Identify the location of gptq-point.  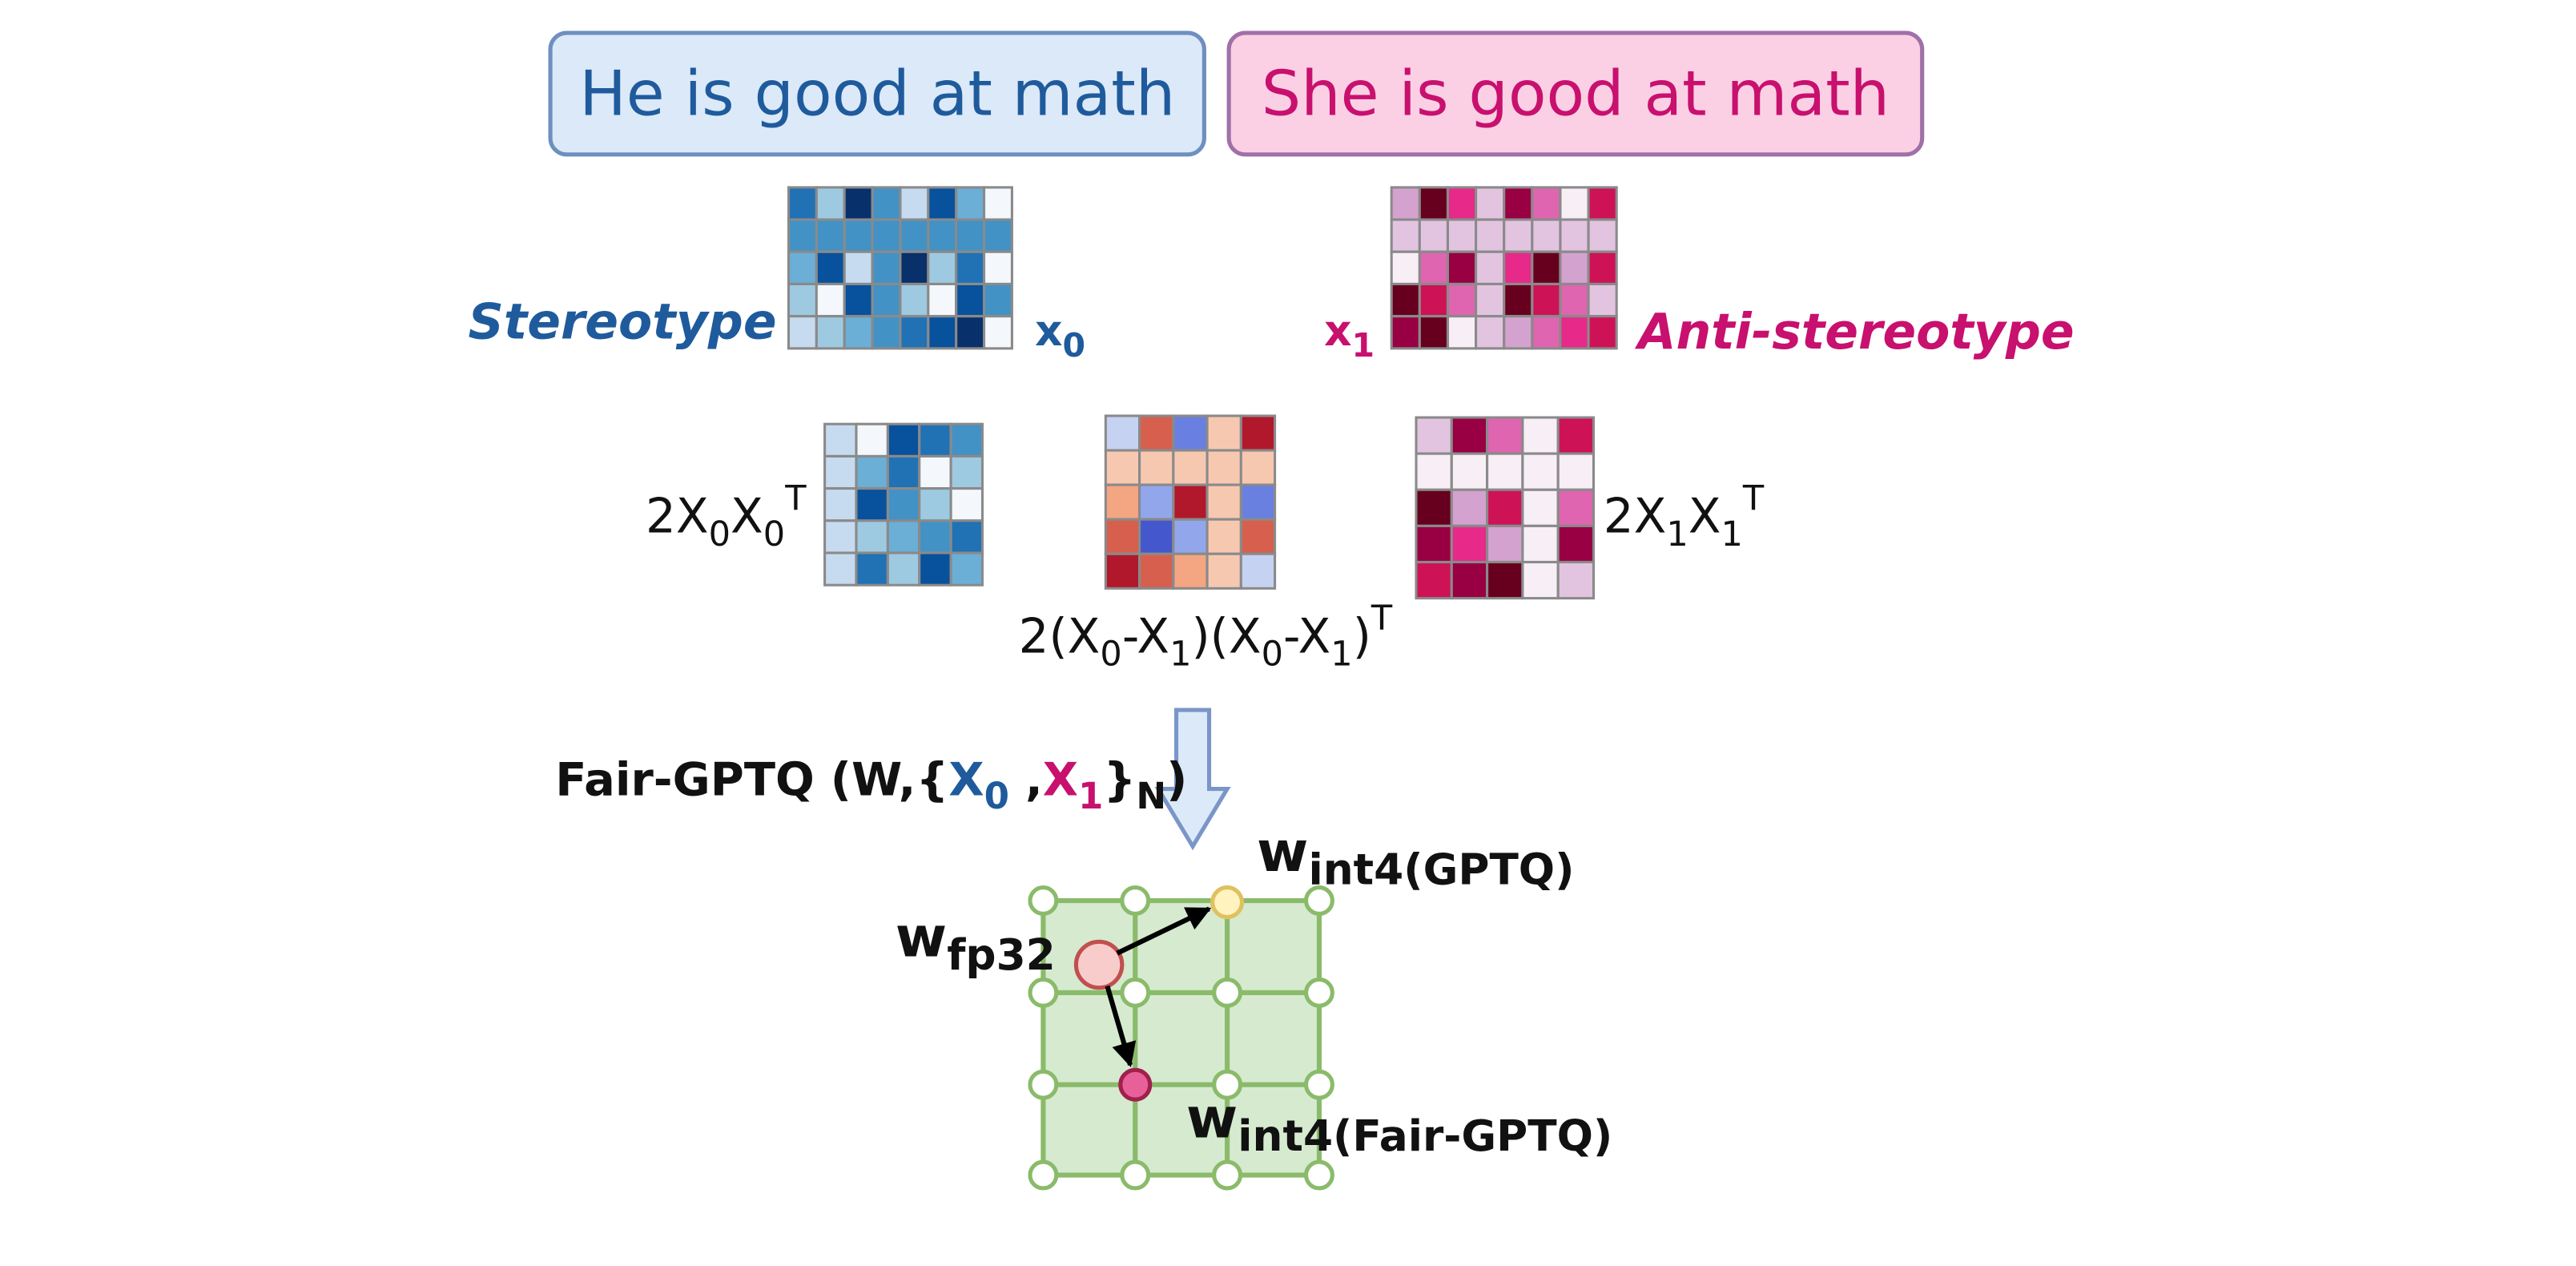
(1227, 902).